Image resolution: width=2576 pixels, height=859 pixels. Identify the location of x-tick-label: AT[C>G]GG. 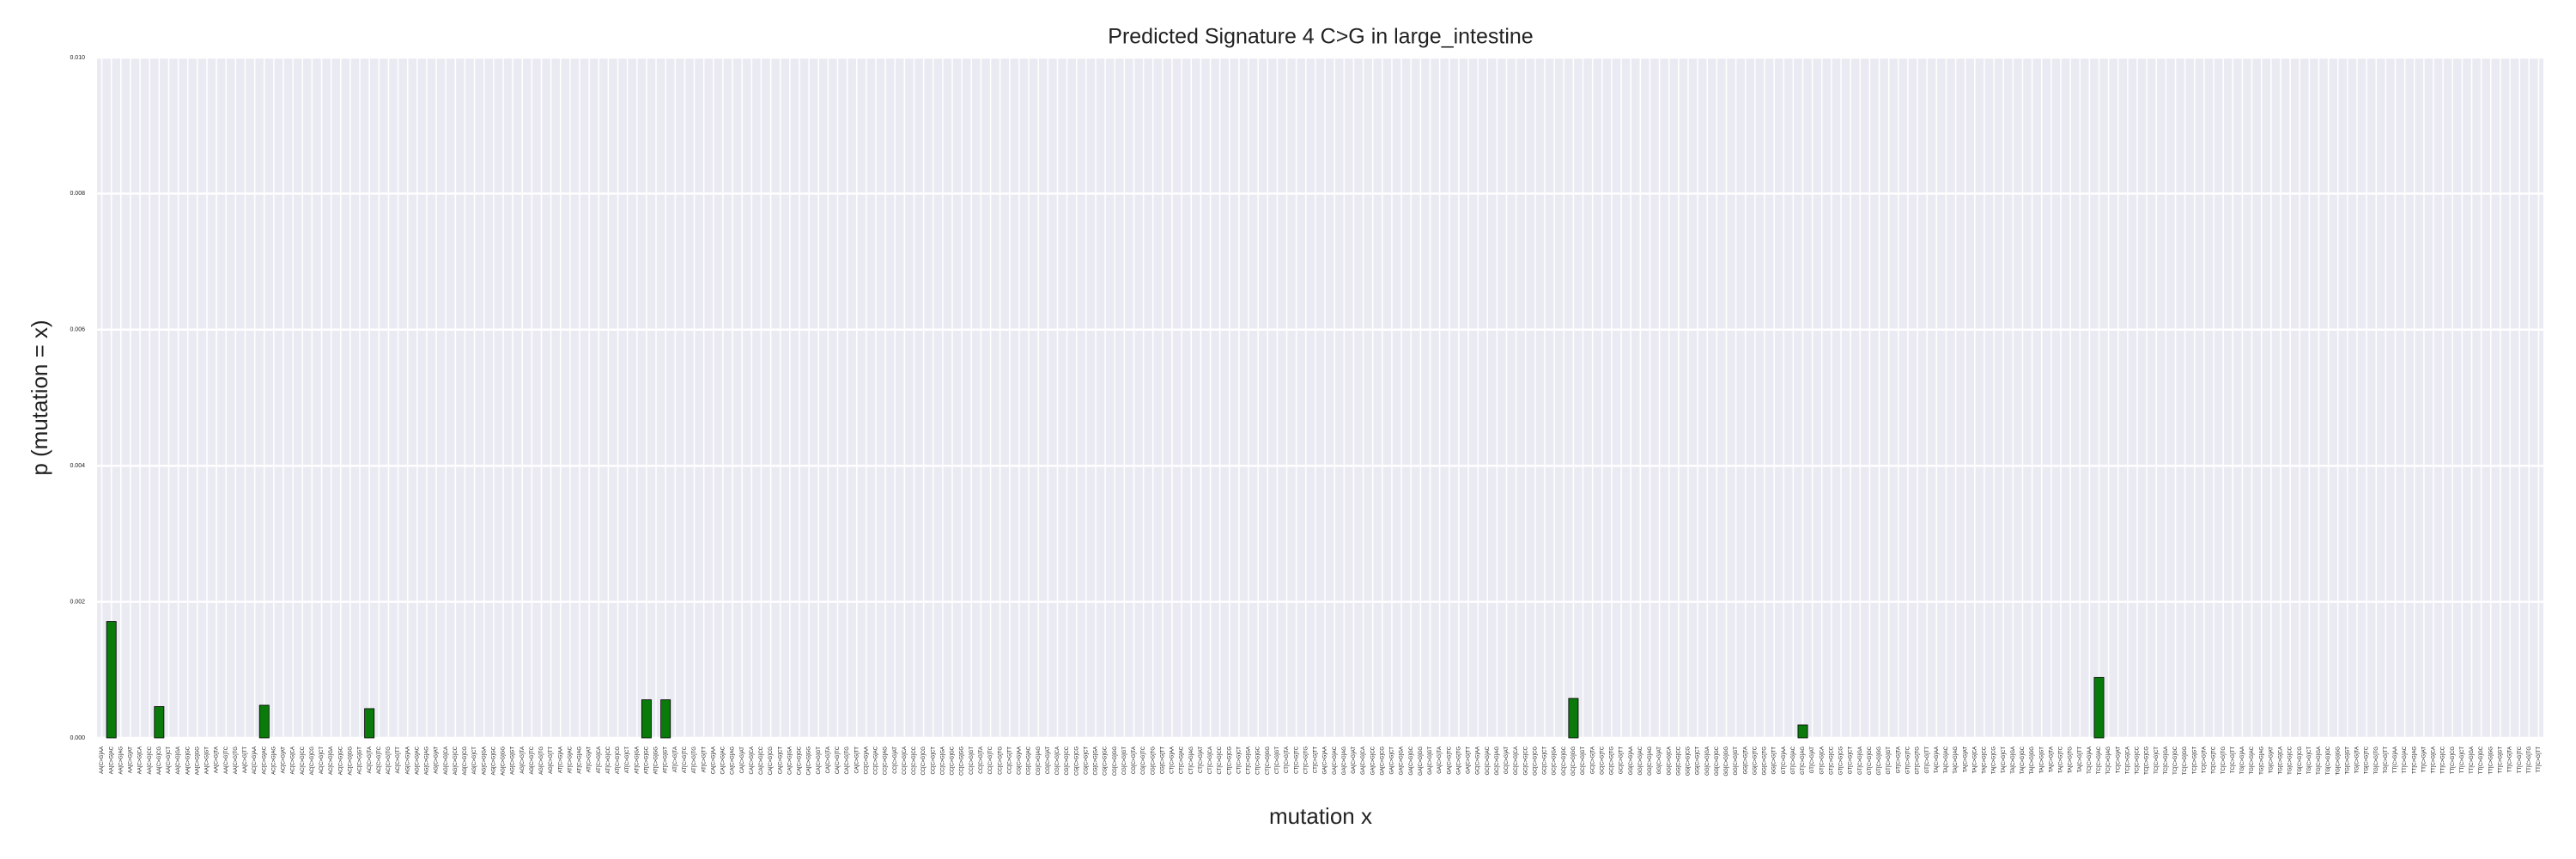
(656, 760).